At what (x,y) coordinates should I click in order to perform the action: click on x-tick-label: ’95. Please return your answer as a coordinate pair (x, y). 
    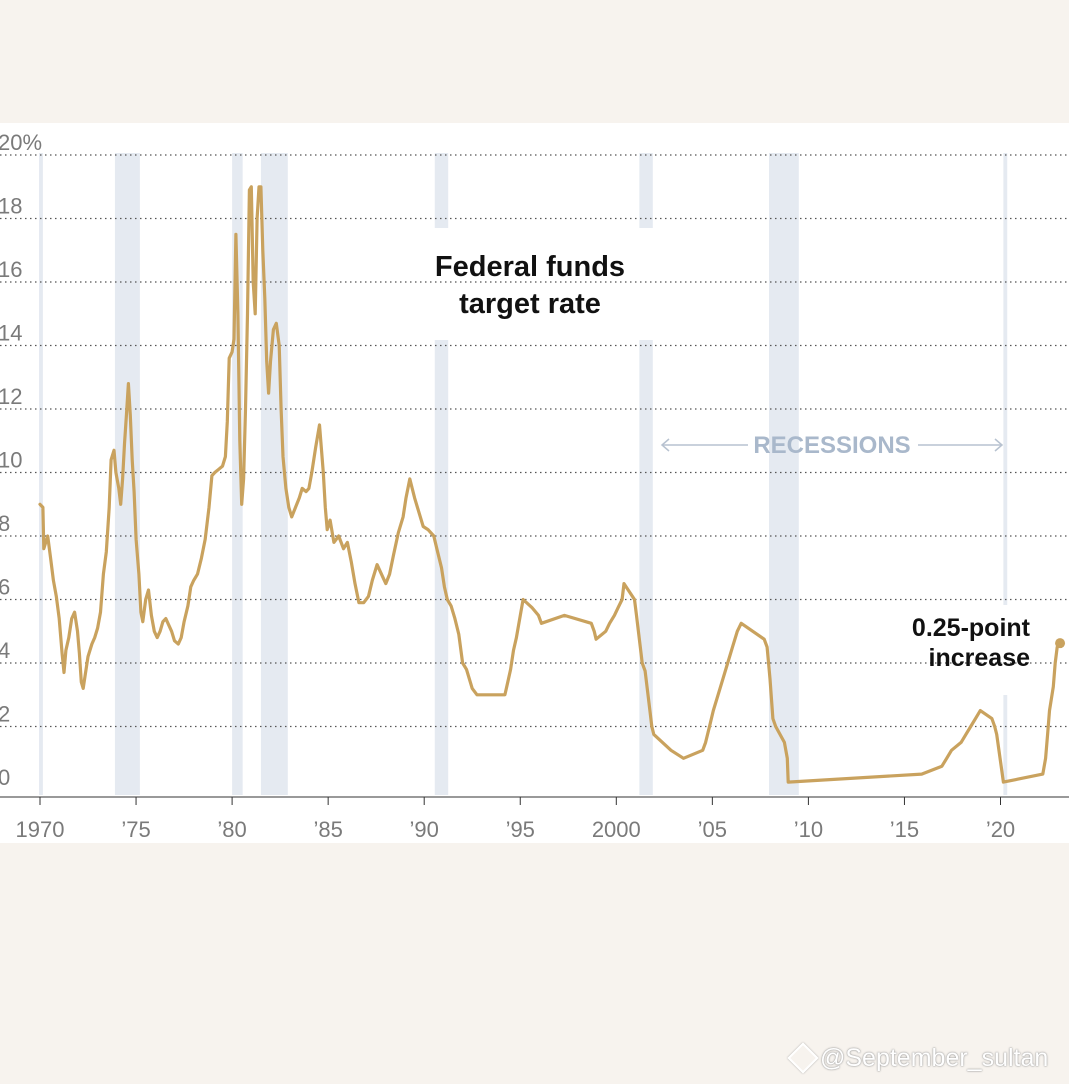
    Looking at the image, I should click on (520, 829).